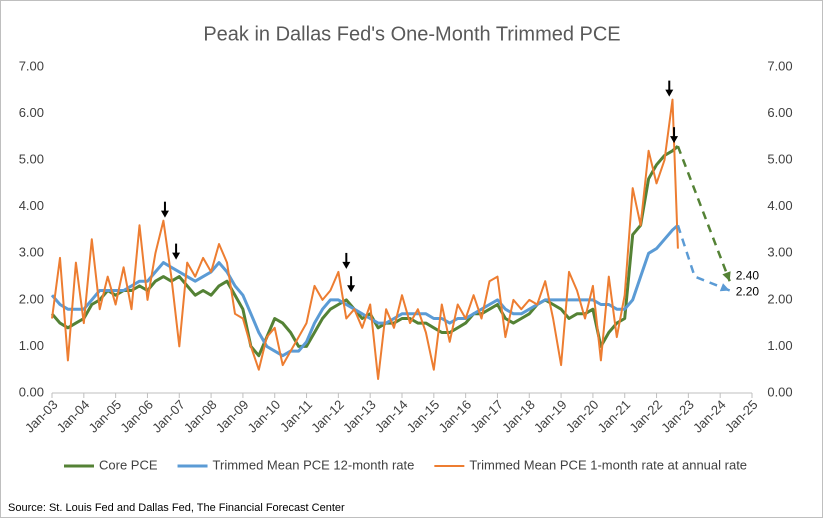 The height and width of the screenshot is (518, 823). I want to click on y2-tick-label: 4.00, so click(779, 205).